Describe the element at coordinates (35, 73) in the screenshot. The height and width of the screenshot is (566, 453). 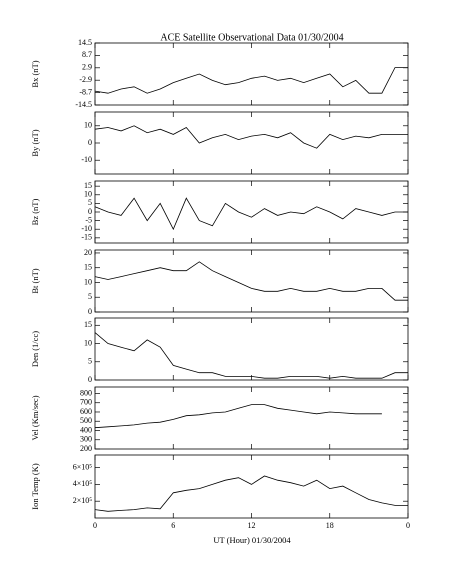
I see `y-axis-label: Bx (nT)` at that location.